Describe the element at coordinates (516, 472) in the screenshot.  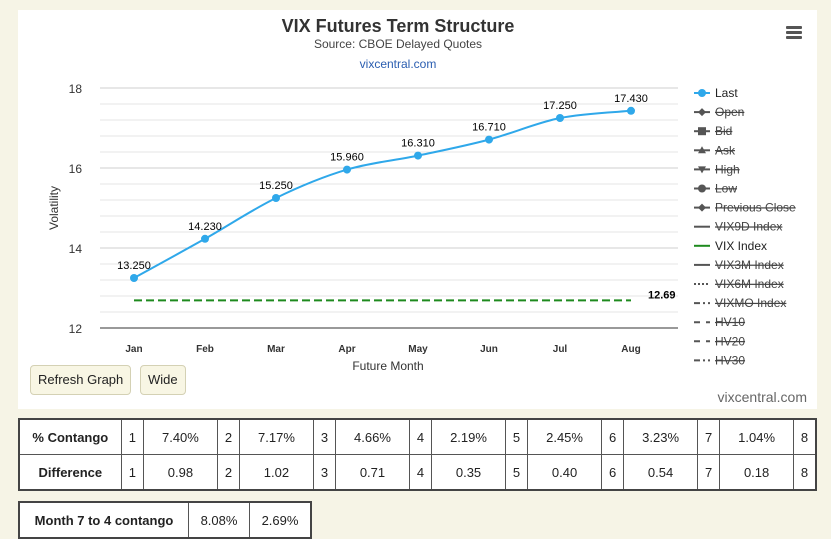
I see `month-index-cell: 5` at that location.